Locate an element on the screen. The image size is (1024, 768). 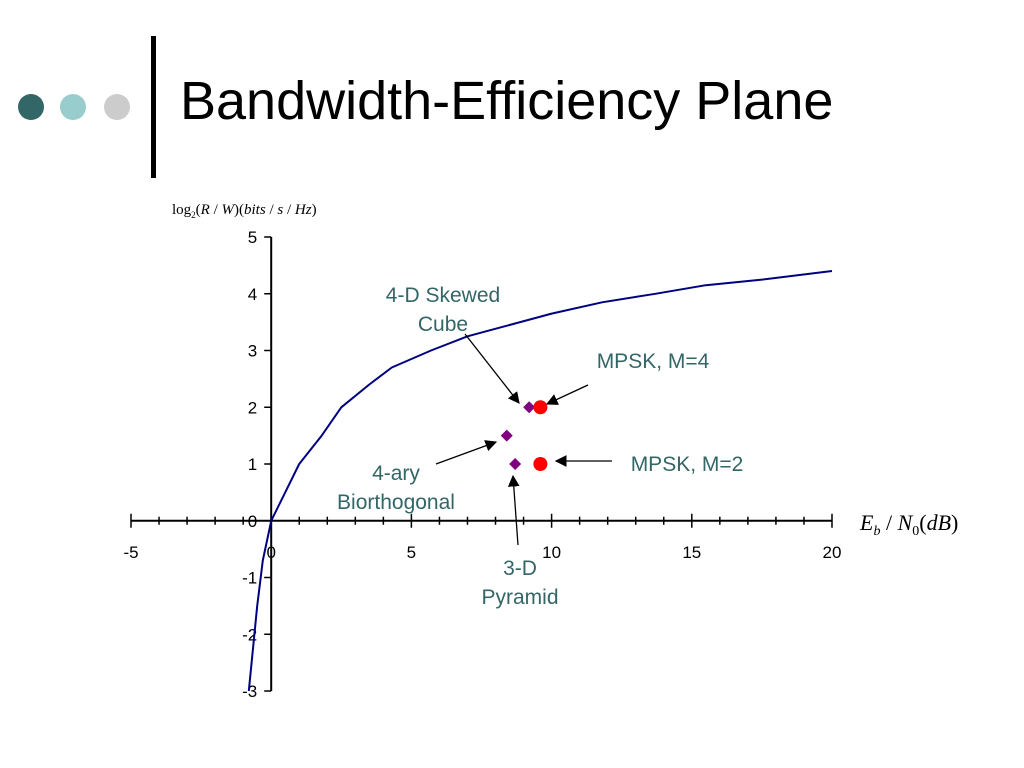
slide-title: Bandwidth-Efficiency Plane is located at coordinates (507, 101).